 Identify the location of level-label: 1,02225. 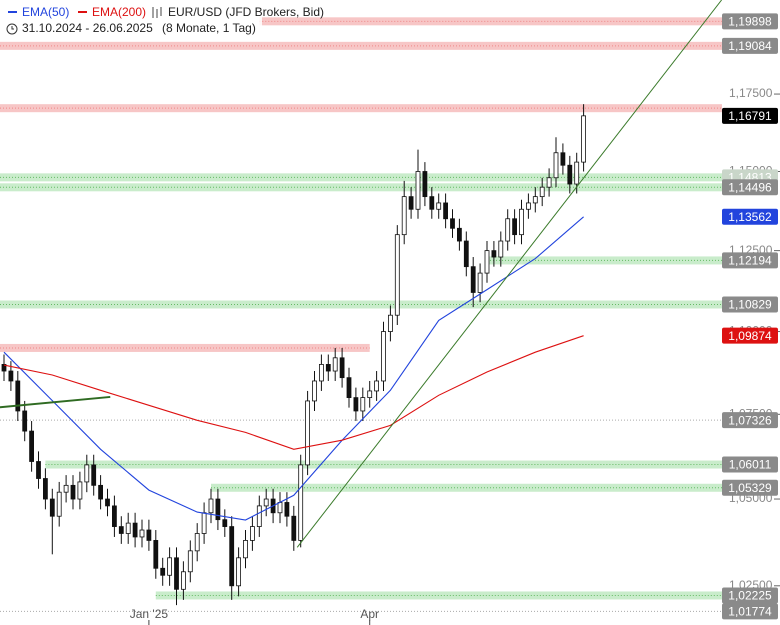
(750, 596).